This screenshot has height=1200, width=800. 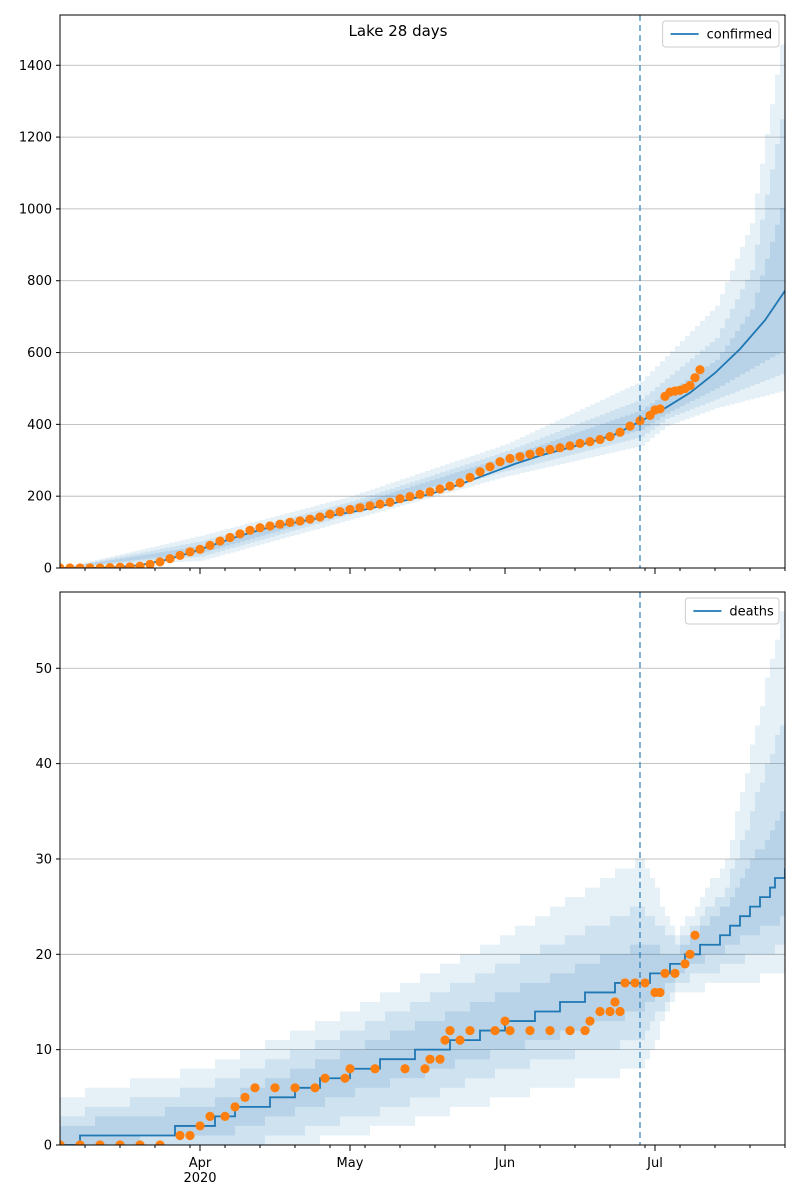 I want to click on x-tick-label: Jun, so click(x=504, y=1163).